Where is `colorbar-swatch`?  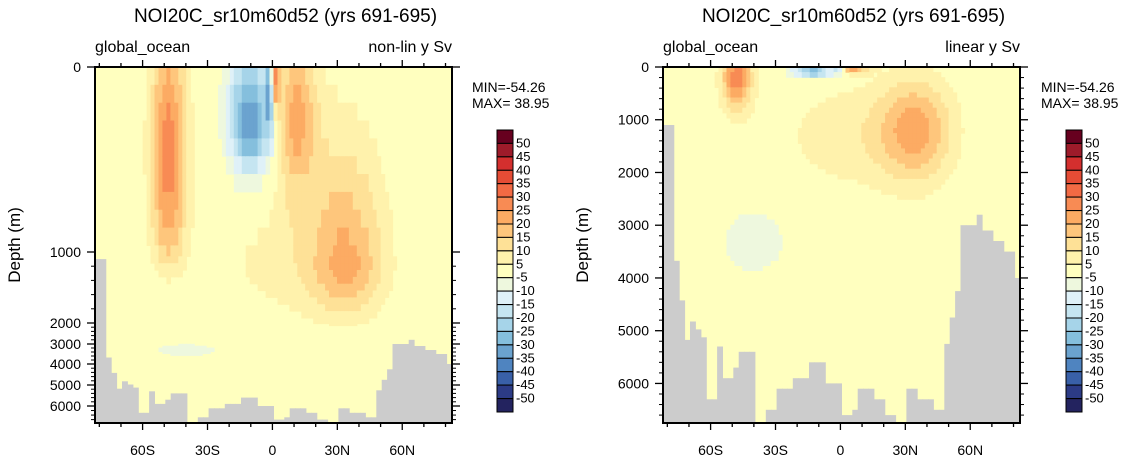 colorbar-swatch is located at coordinates (1074, 136).